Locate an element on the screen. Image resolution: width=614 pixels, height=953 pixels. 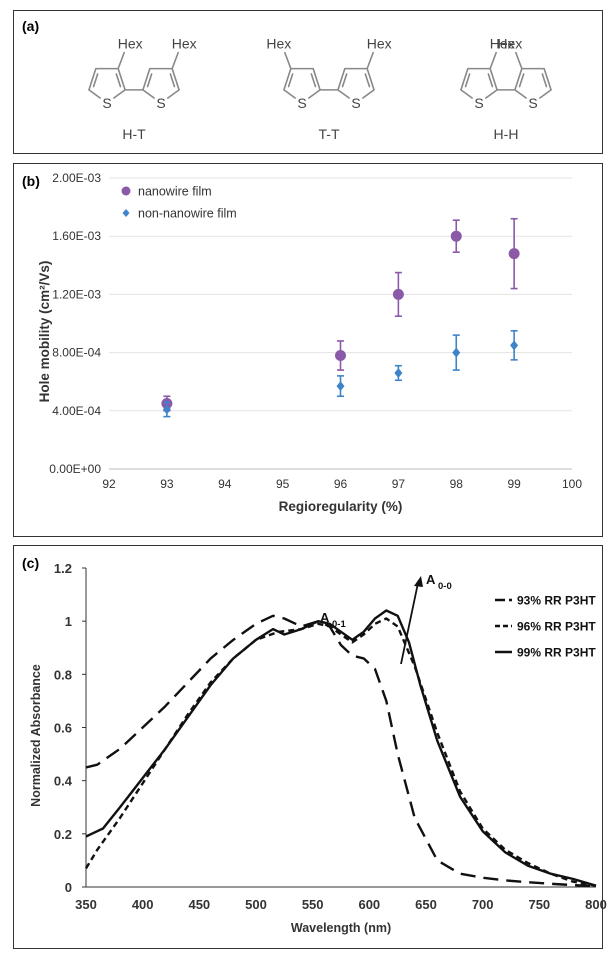
y-tick-label: 1.2 is located at coordinates (63, 568).